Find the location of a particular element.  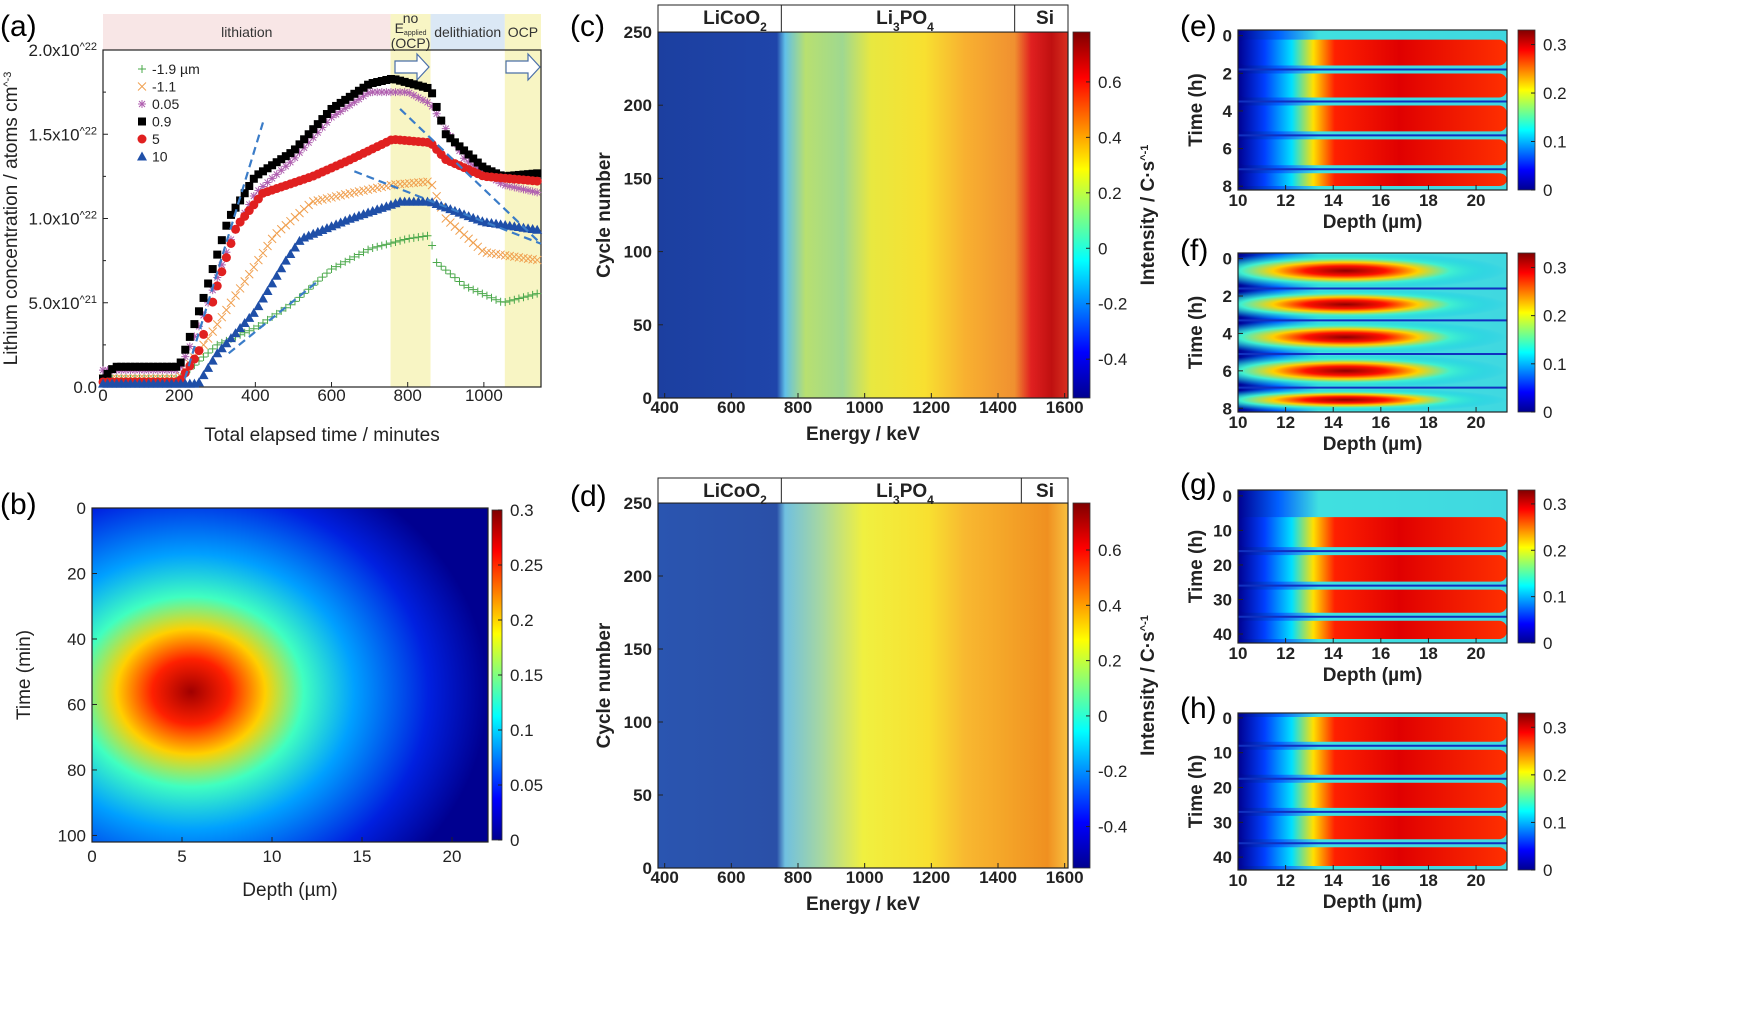

y-tick-label: 50 is located at coordinates (642, 325).